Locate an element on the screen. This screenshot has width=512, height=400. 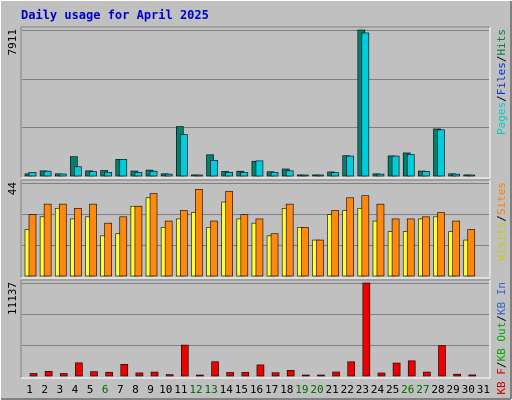
x-tick-label: 23 is located at coordinates (362, 389).